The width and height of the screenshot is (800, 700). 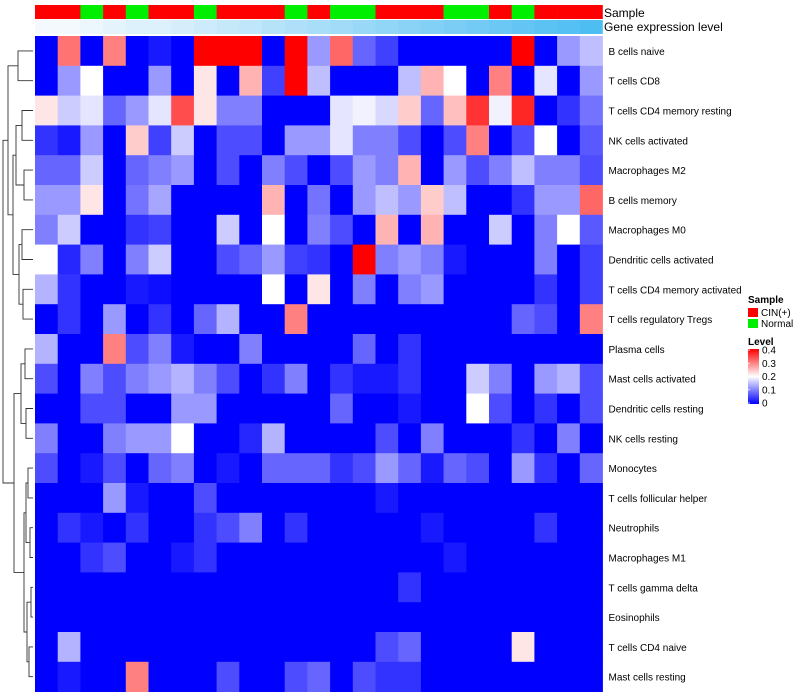 What do you see at coordinates (29, 423) in the screenshot?
I see `dendrogram-branch` at bounding box center [29, 423].